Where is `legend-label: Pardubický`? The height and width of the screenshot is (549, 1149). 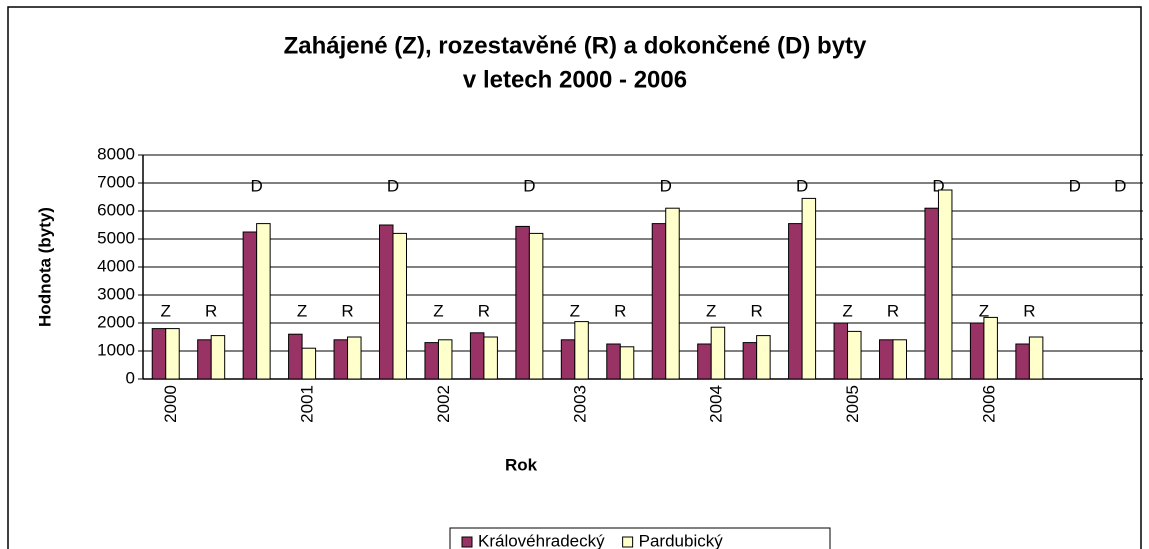 legend-label: Pardubický is located at coordinates (681, 540).